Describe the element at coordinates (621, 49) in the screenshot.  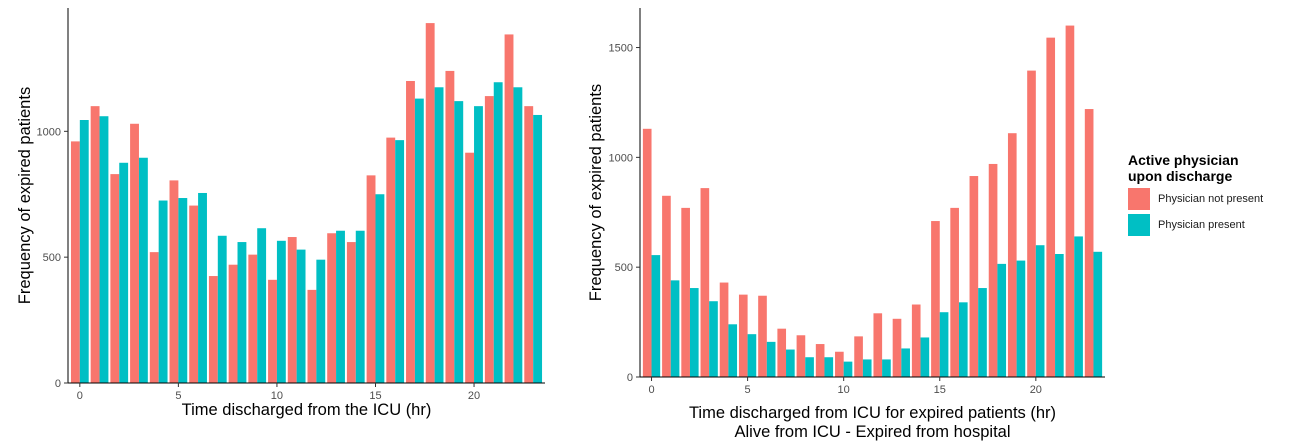
I see `y-tick-label-1500: 1500` at that location.